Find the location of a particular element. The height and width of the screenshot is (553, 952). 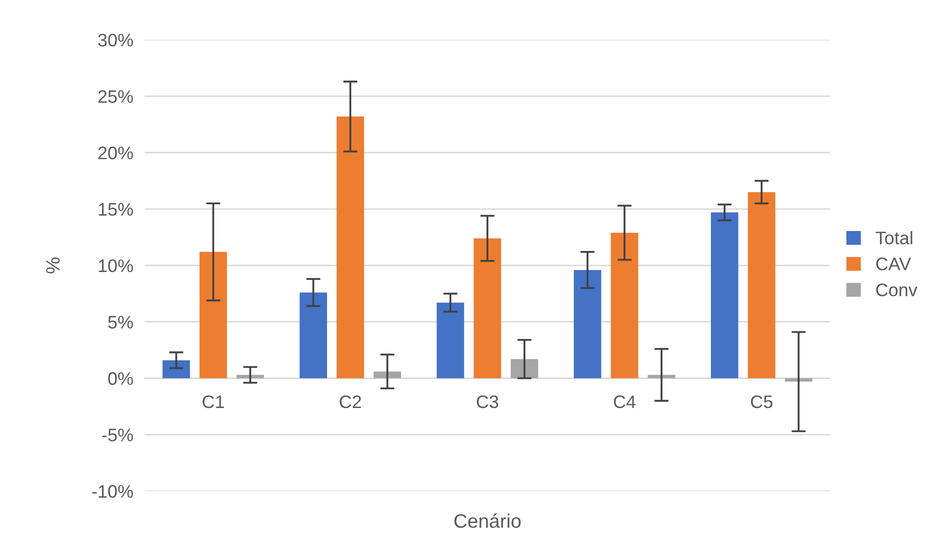

legend-label: CAV is located at coordinates (893, 264).